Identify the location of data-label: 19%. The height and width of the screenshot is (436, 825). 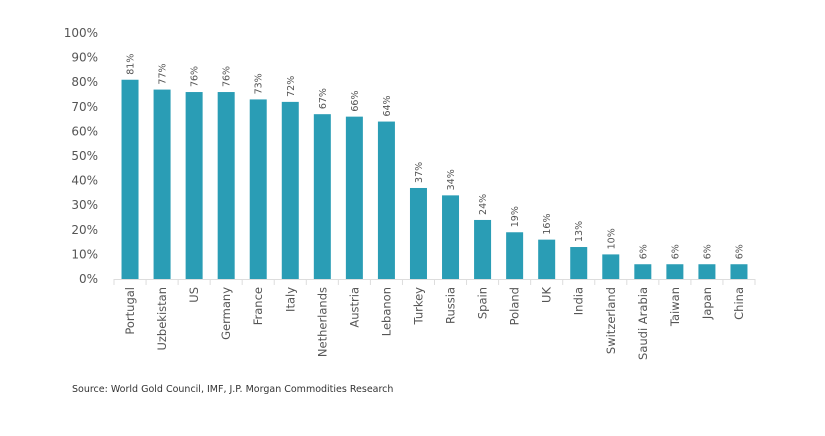
(515, 216).